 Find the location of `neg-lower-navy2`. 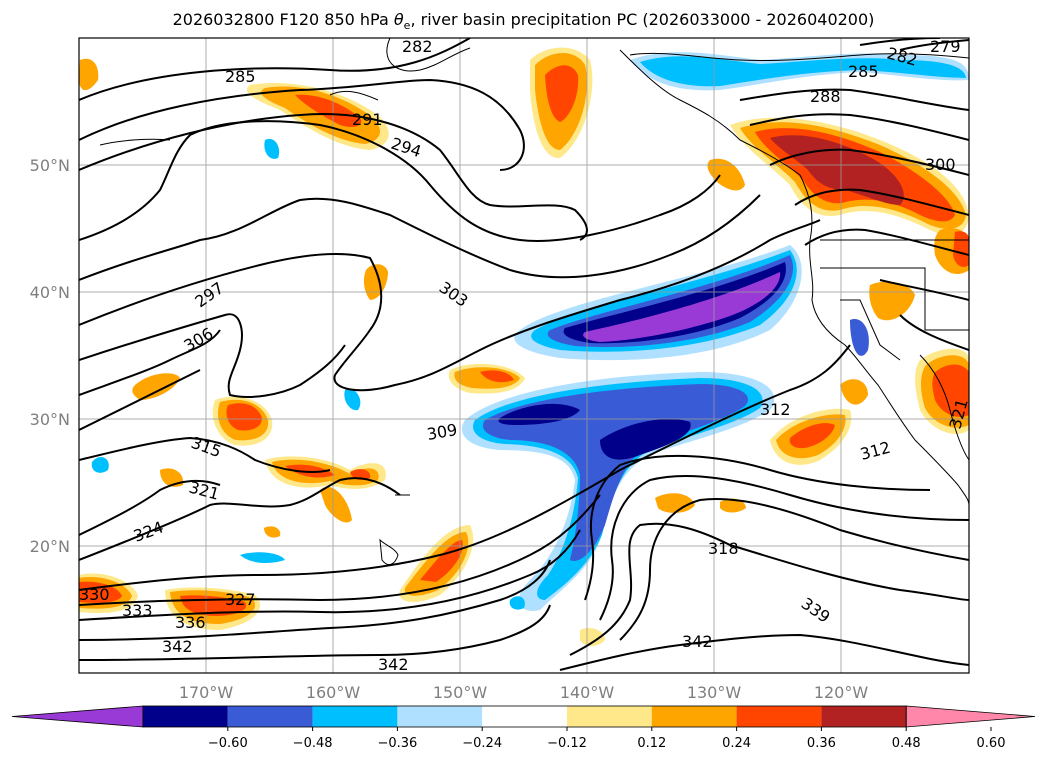

neg-lower-navy2 is located at coordinates (645, 439).